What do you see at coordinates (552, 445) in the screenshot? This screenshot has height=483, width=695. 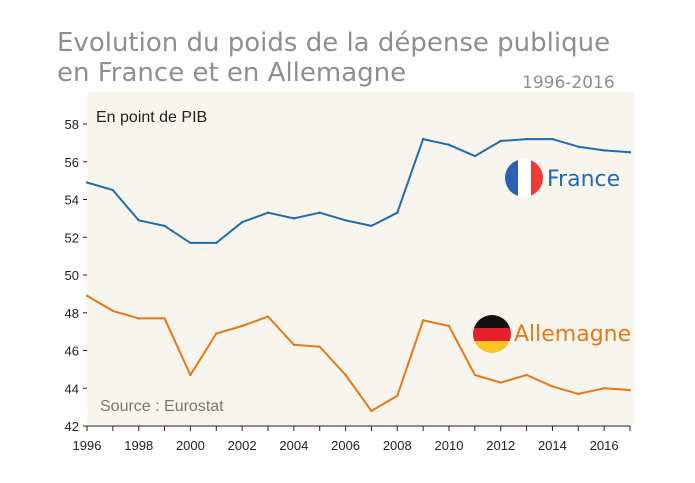 I see `x-tick-label: 2014` at bounding box center [552, 445].